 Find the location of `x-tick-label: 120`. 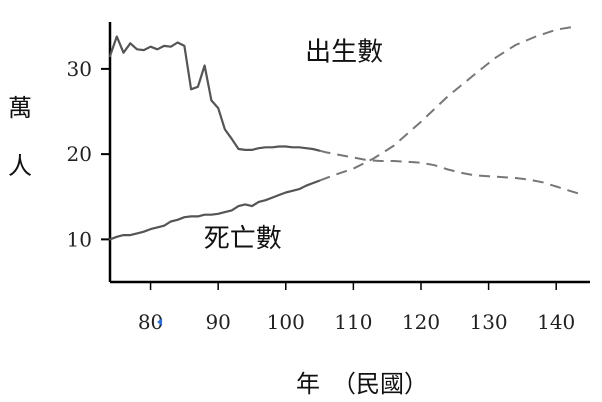

x-tick-label: 120 is located at coordinates (421, 322).